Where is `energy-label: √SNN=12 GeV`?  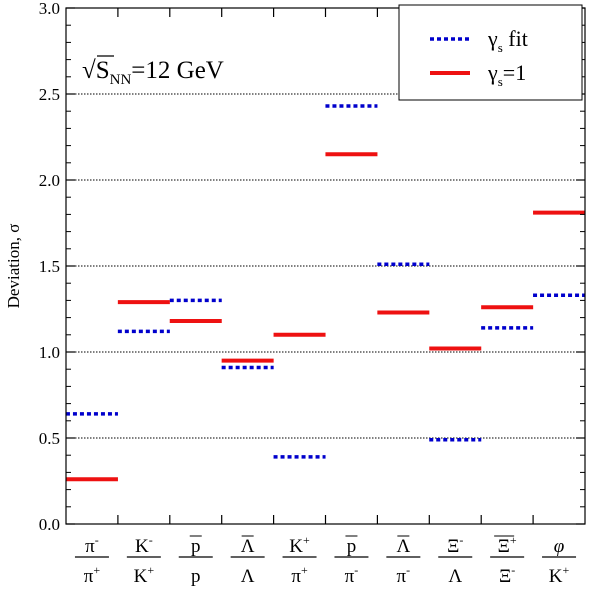 energy-label: √SNN=12 GeV is located at coordinates (153, 72).